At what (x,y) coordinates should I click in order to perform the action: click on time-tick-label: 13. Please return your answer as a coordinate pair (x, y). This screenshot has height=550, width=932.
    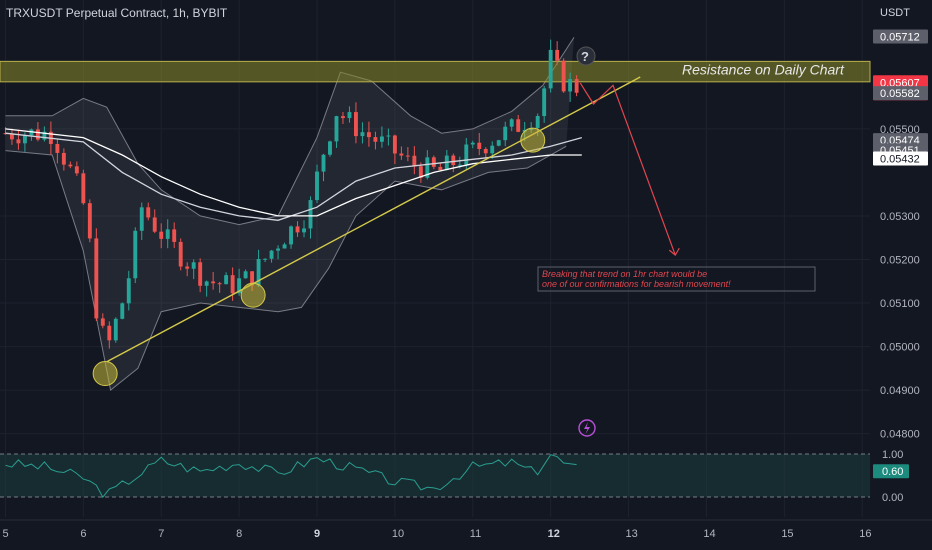
    Looking at the image, I should click on (632, 534).